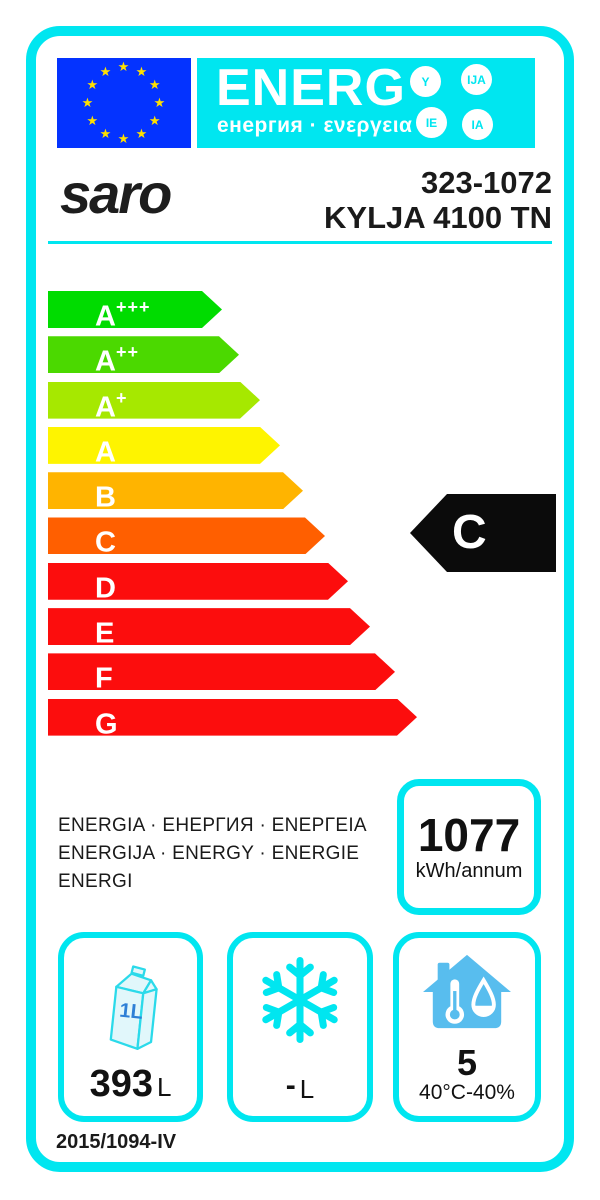 This screenshot has height=1200, width=600. Describe the element at coordinates (466, 1062) in the screenshot. I see `climate-class-value: 5` at that location.